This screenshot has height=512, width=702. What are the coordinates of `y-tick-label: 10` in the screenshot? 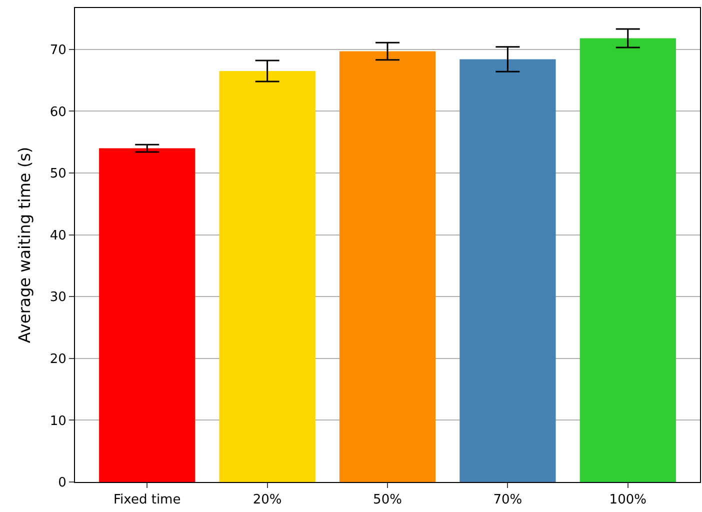 It's located at (58, 421).